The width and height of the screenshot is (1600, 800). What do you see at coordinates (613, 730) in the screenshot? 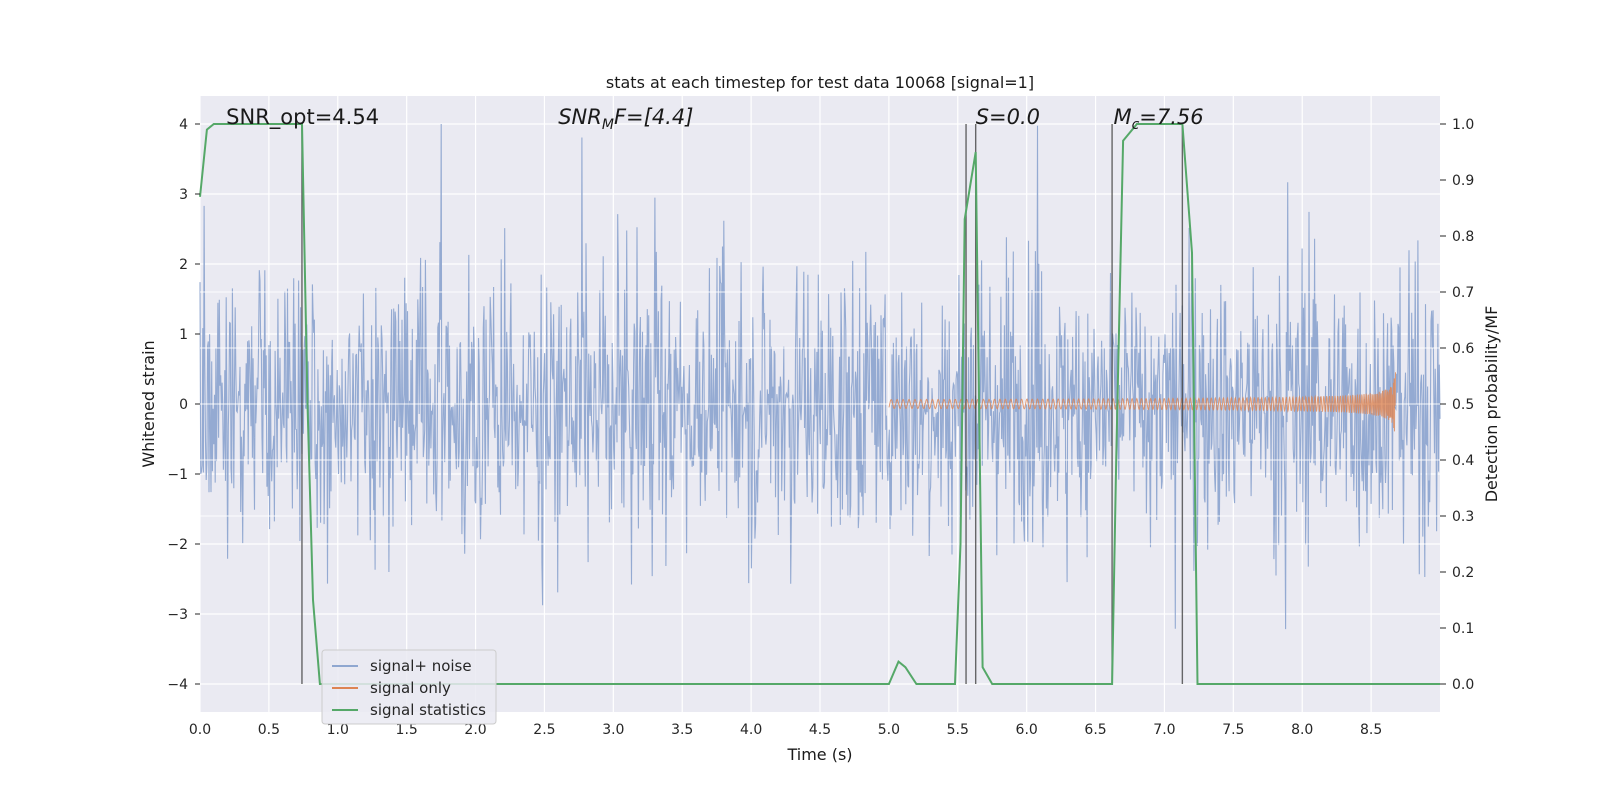
I see `x-tick-label: 3.0` at bounding box center [613, 730].